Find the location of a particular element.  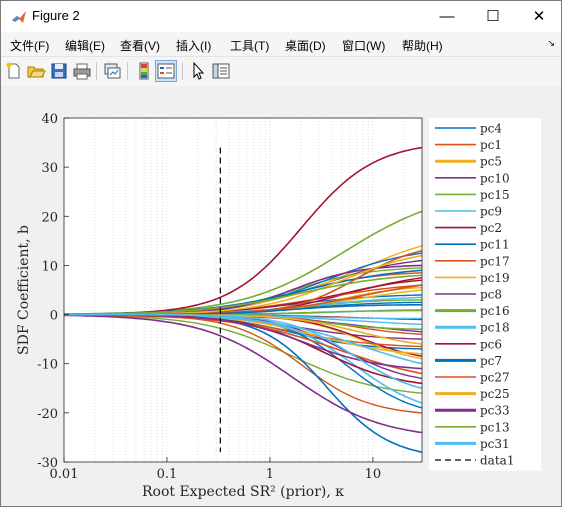

y-tick-labels: -30 -20 -10 0 10 20 30 40 is located at coordinates (47, 291).